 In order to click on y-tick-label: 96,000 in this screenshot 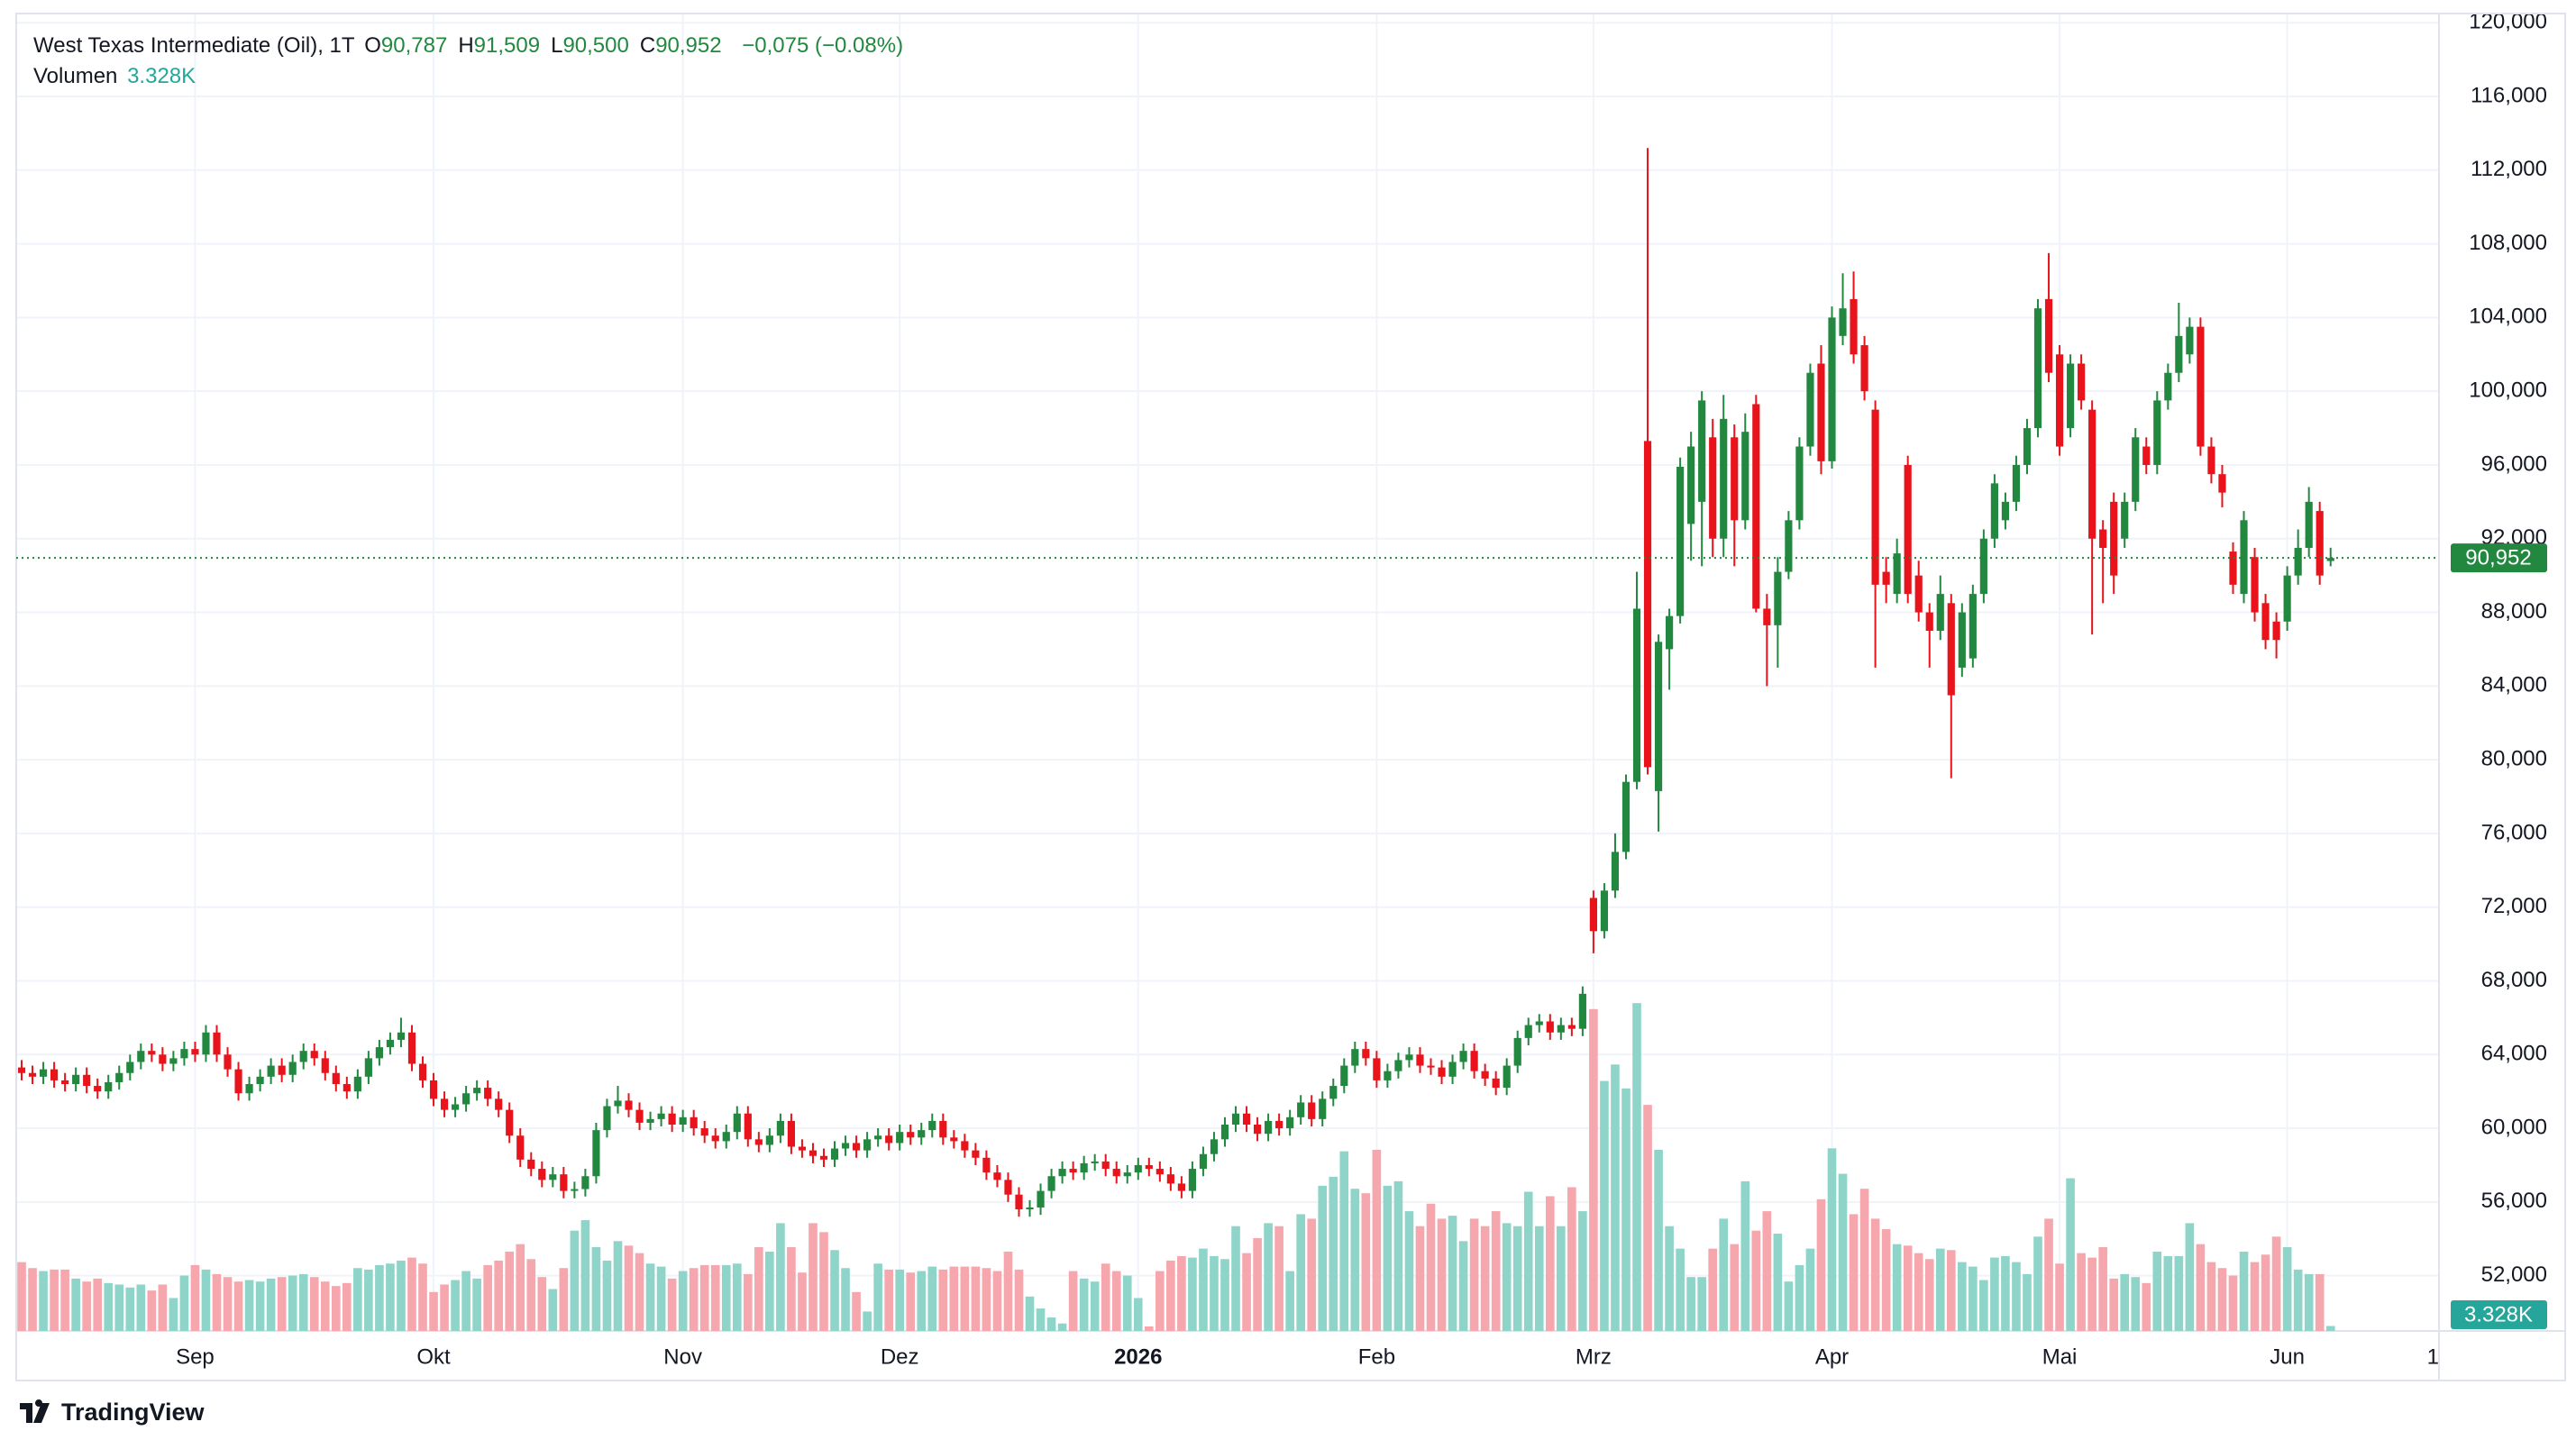, I will do `click(2514, 464)`.